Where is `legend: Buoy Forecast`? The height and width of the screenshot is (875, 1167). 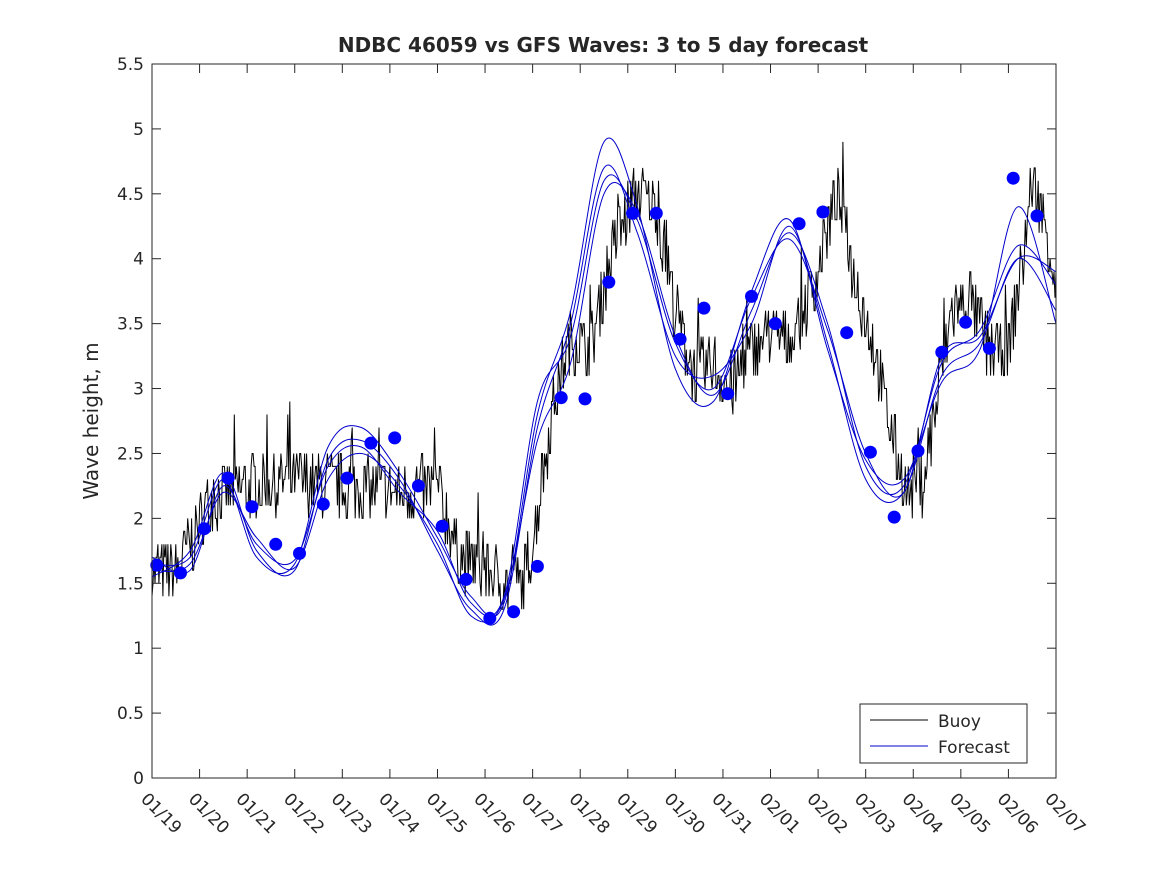
legend: Buoy Forecast is located at coordinates (943, 733).